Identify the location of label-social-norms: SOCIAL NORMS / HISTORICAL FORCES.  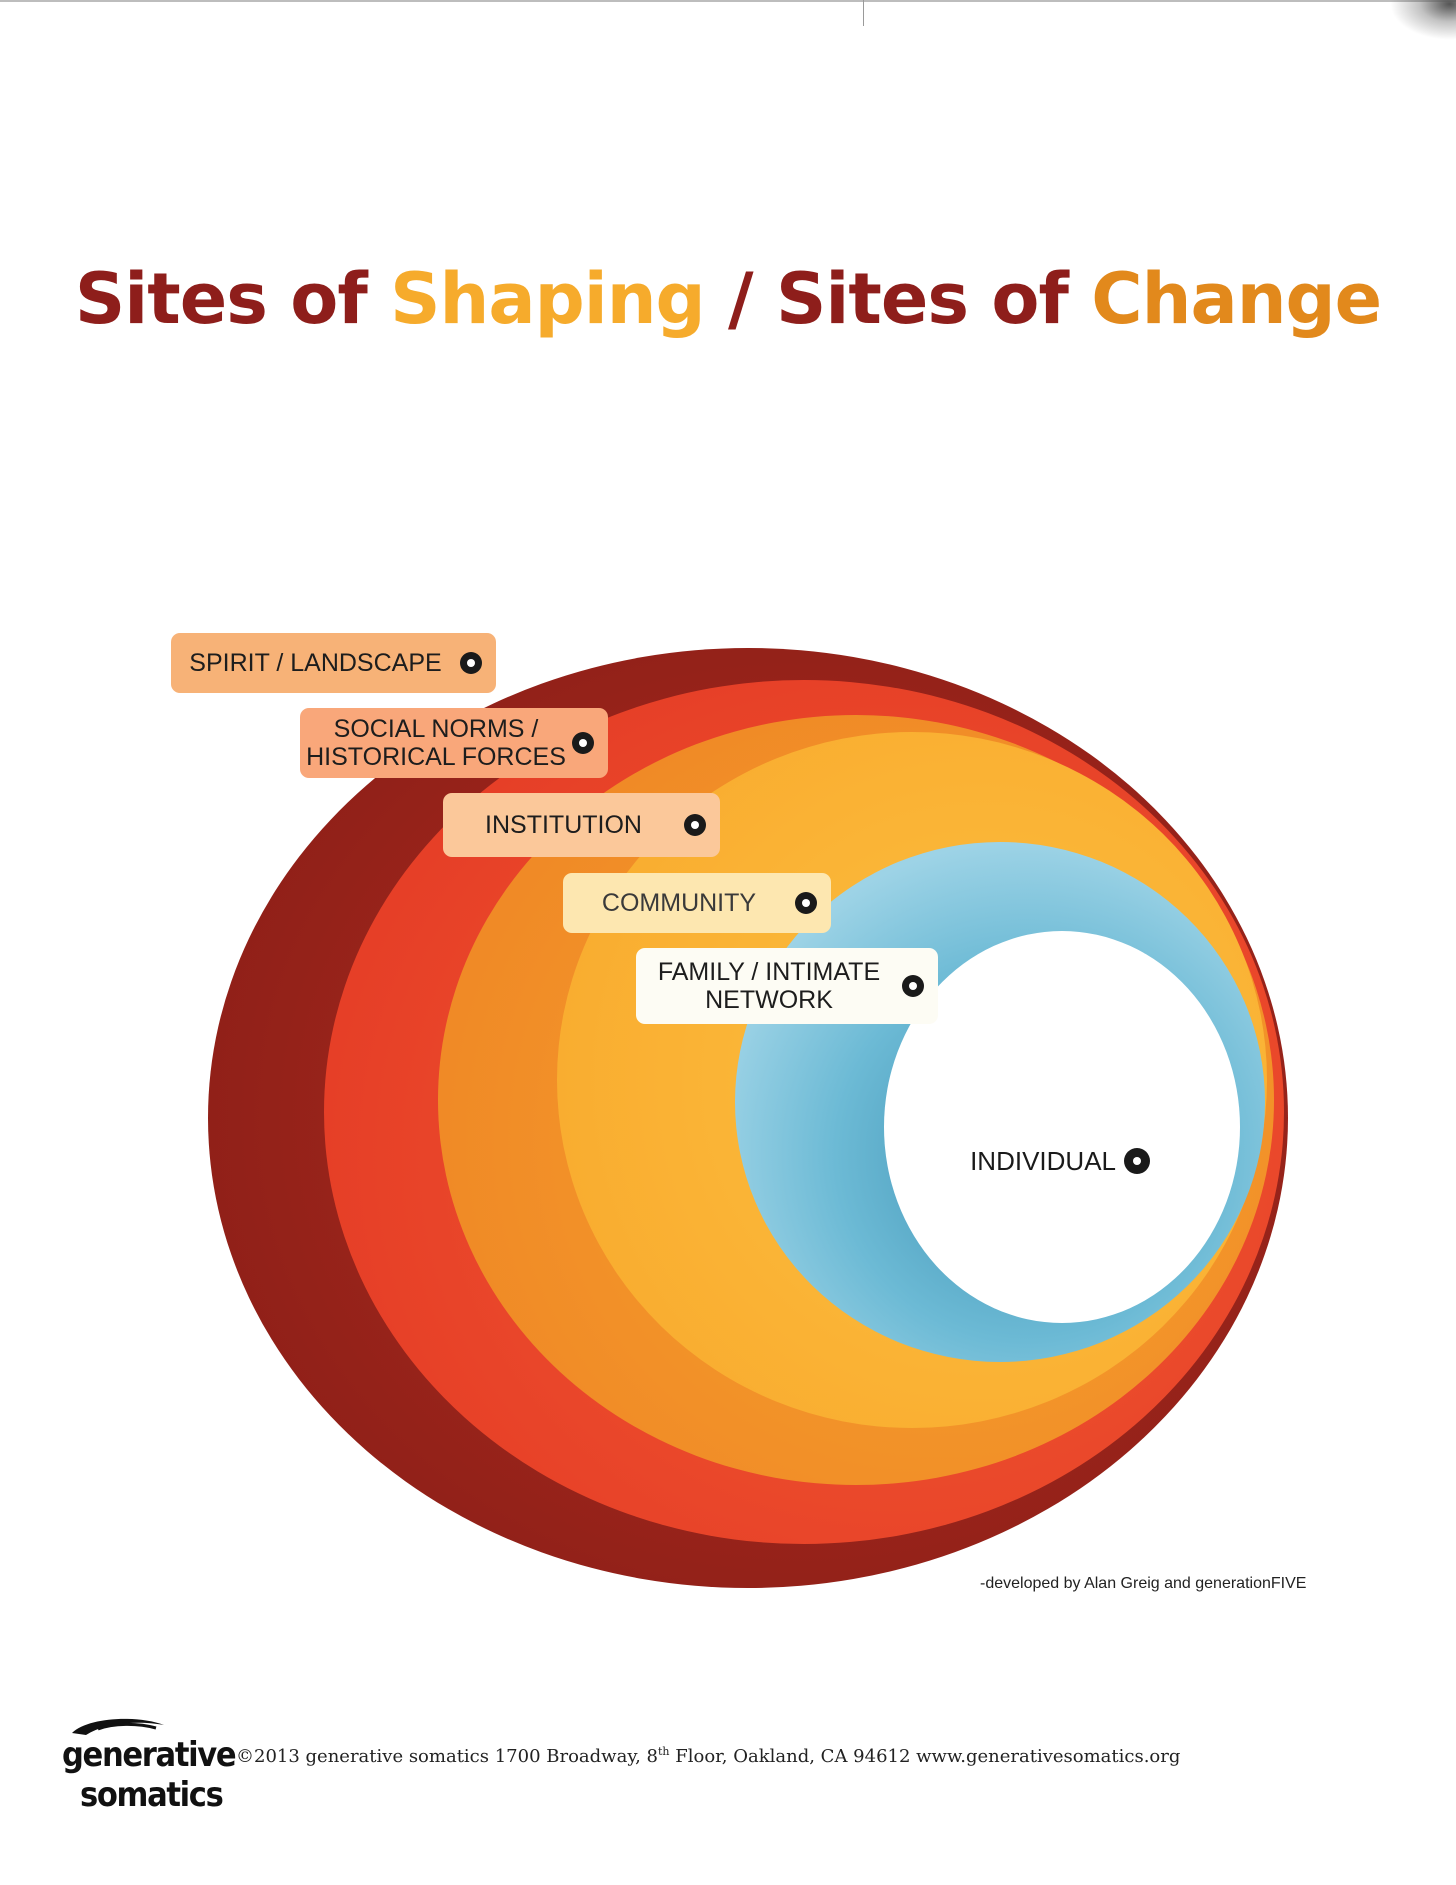
(454, 743).